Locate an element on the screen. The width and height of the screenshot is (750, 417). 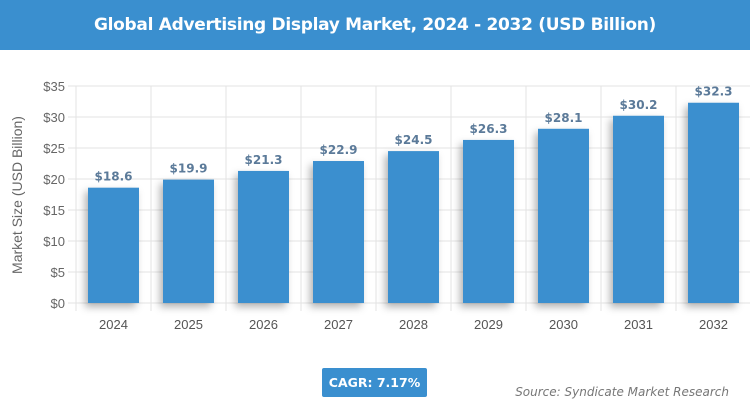
data-label: $28.1 is located at coordinates (564, 118).